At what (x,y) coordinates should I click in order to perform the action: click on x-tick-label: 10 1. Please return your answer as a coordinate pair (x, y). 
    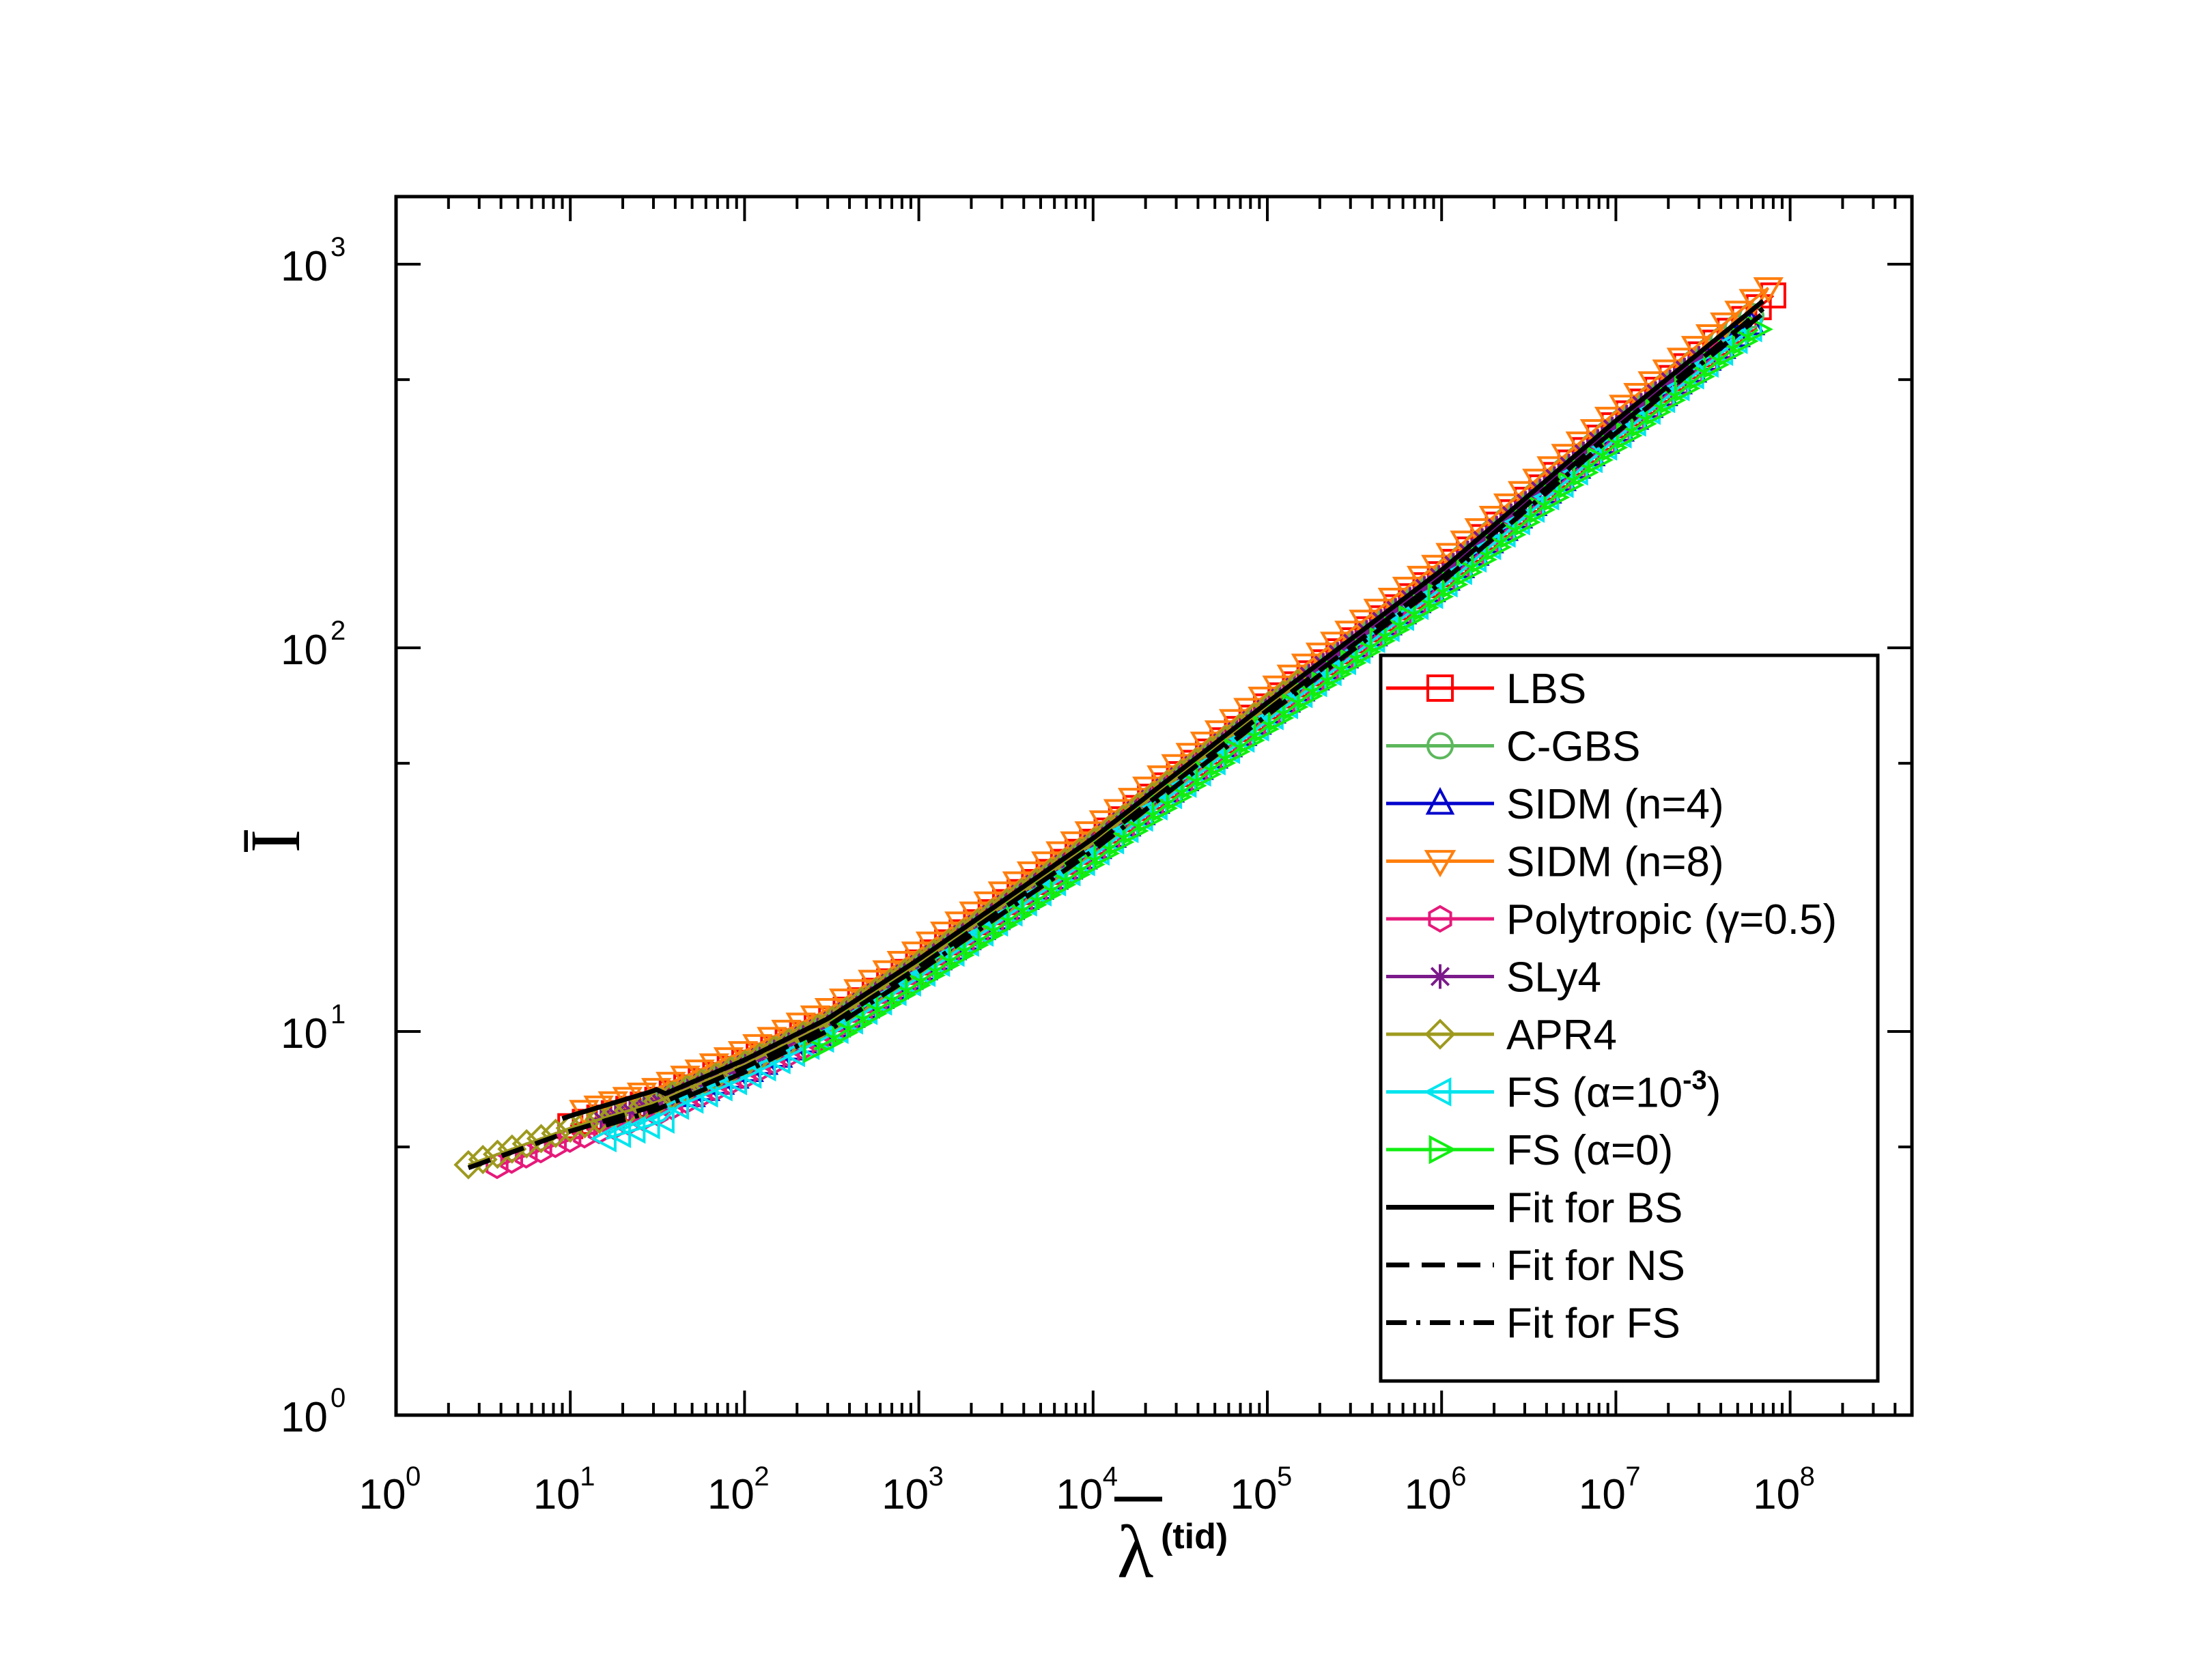
    Looking at the image, I should click on (564, 1490).